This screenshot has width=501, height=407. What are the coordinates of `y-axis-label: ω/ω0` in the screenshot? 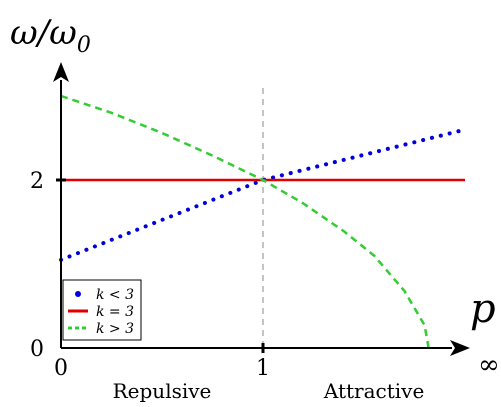 It's located at (50, 35).